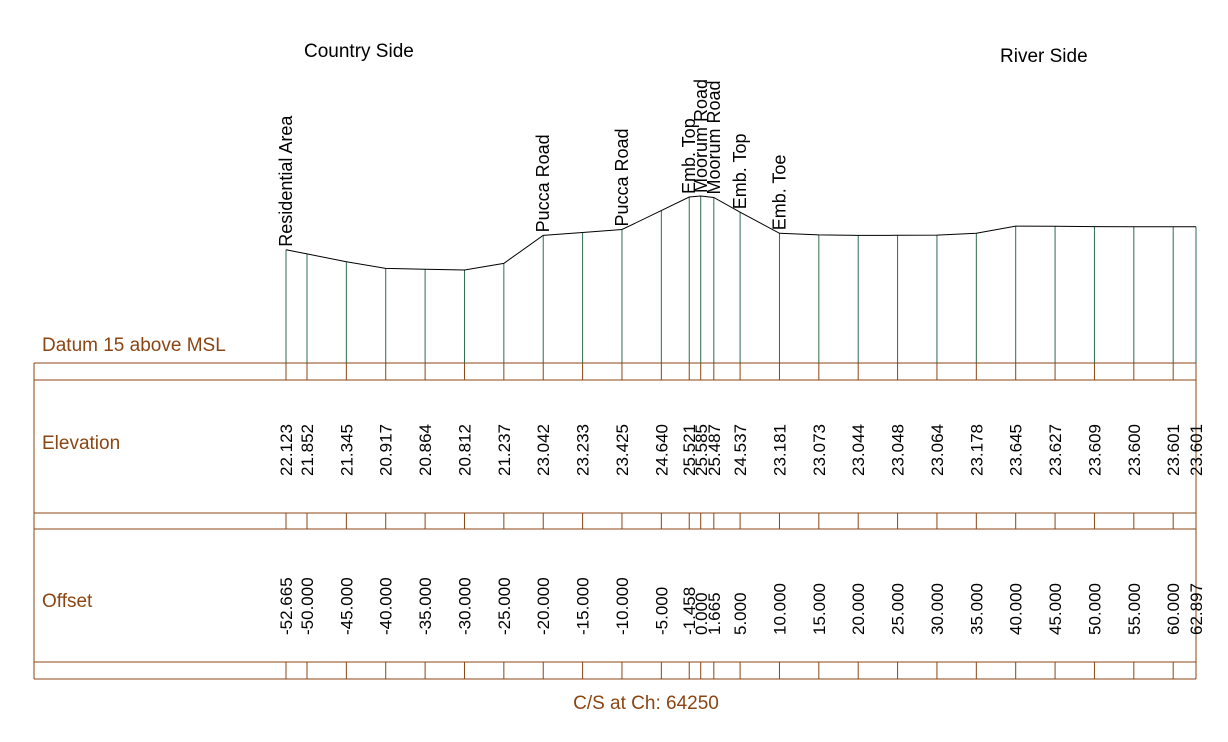 The height and width of the screenshot is (742, 1228). What do you see at coordinates (689, 450) in the screenshot?
I see `elevation-value: 25.521` at bounding box center [689, 450].